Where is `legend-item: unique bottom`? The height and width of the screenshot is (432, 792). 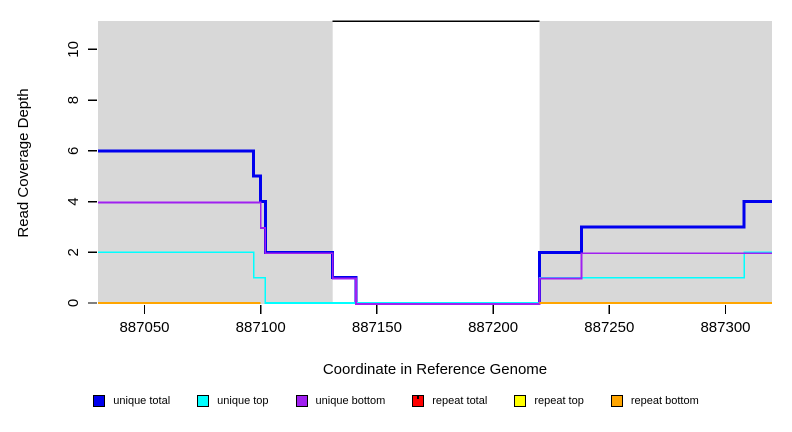
legend-item: unique bottom is located at coordinates (340, 401).